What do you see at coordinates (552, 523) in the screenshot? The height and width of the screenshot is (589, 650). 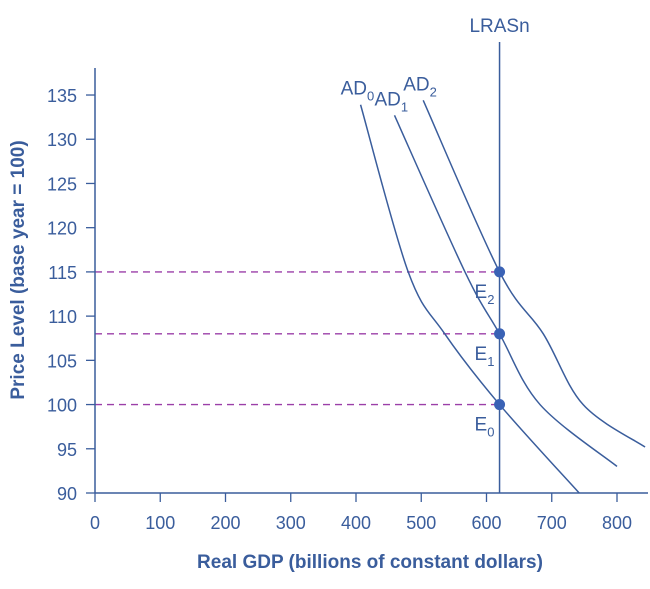 I see `x-tick-label: 700` at bounding box center [552, 523].